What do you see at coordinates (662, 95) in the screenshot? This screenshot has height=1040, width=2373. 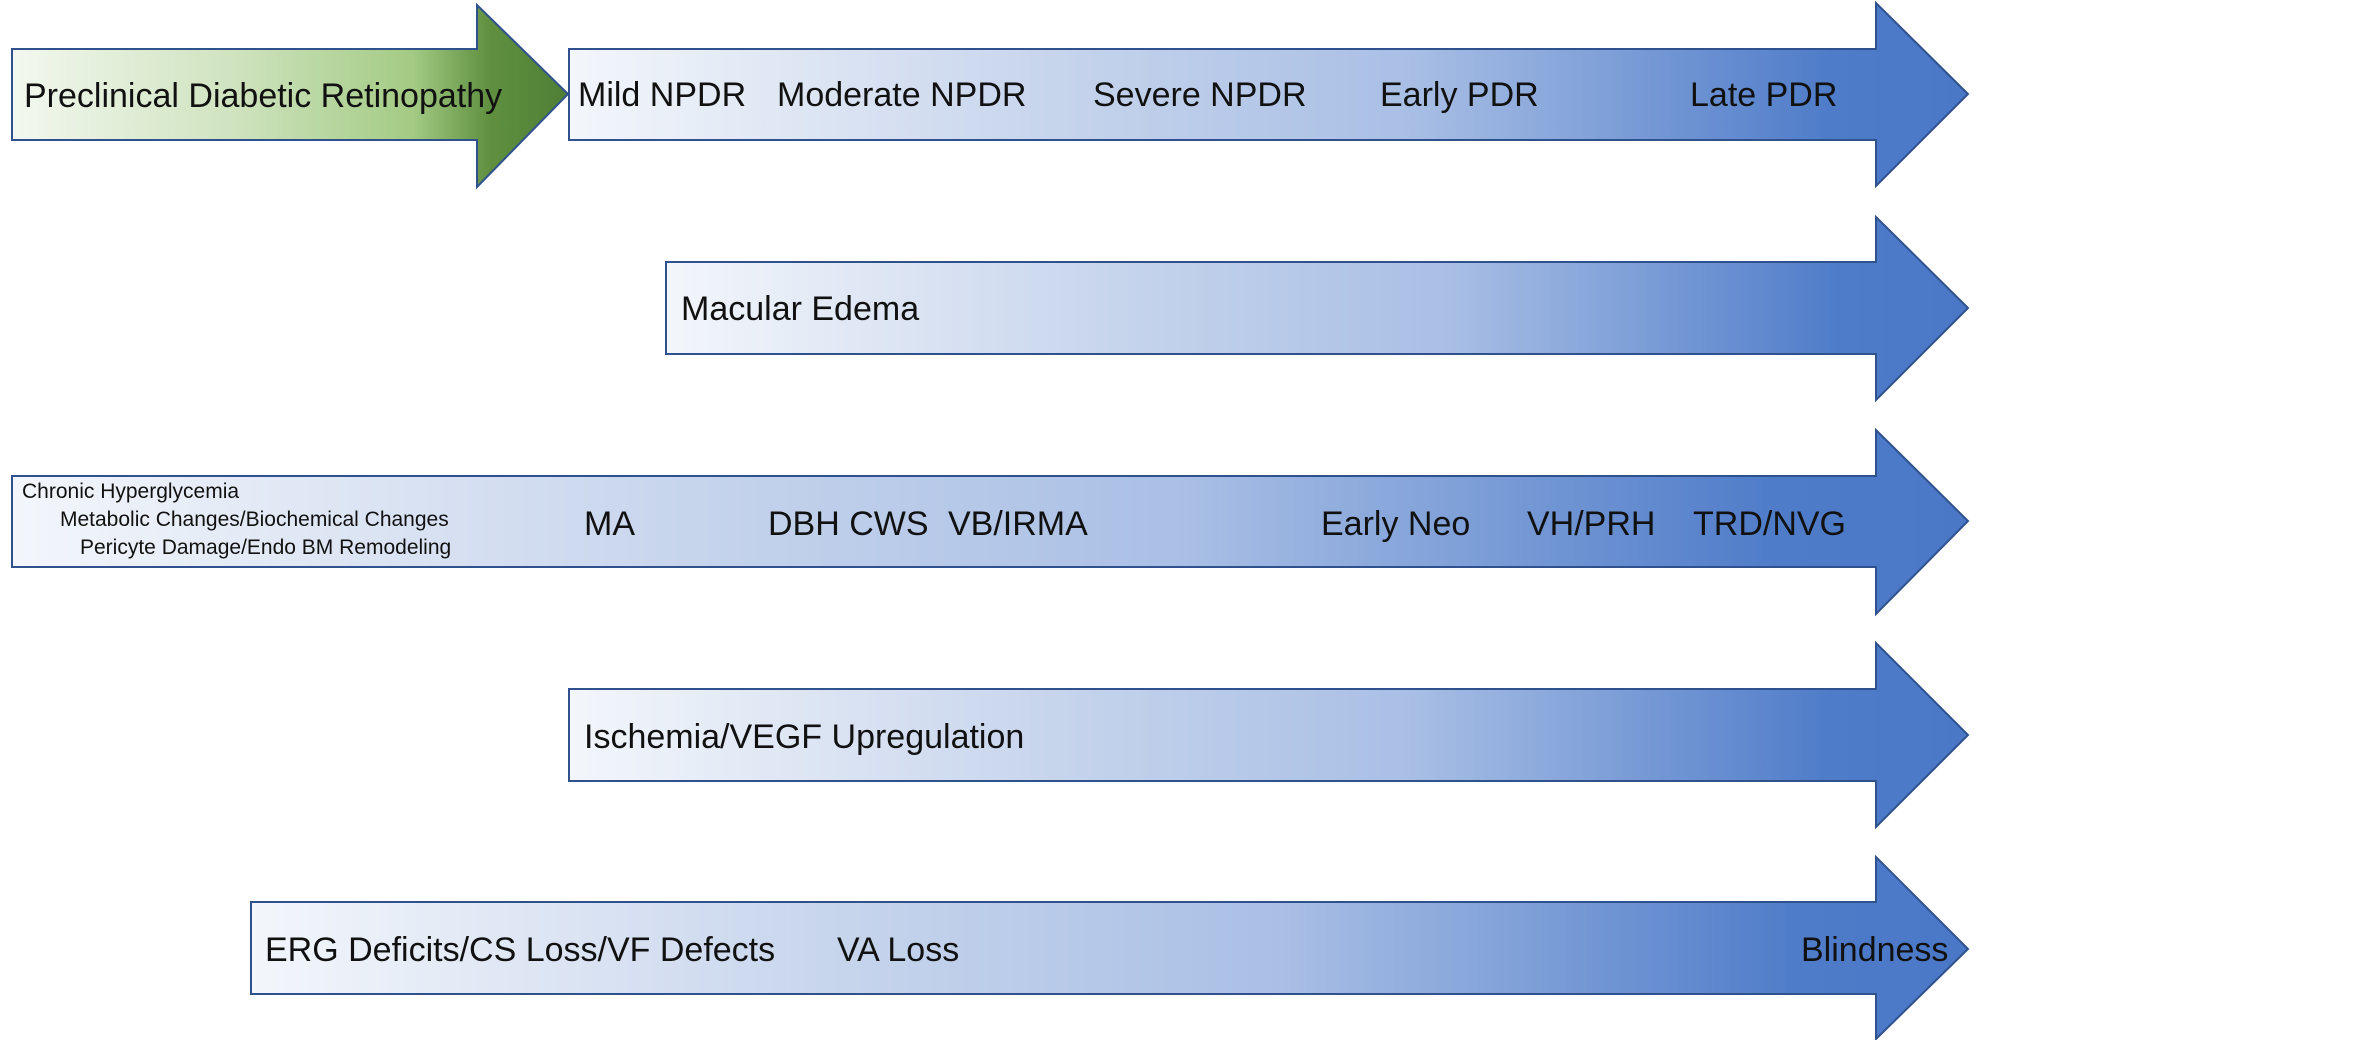 I see `stage-mild-npdr: Mild NPDR` at bounding box center [662, 95].